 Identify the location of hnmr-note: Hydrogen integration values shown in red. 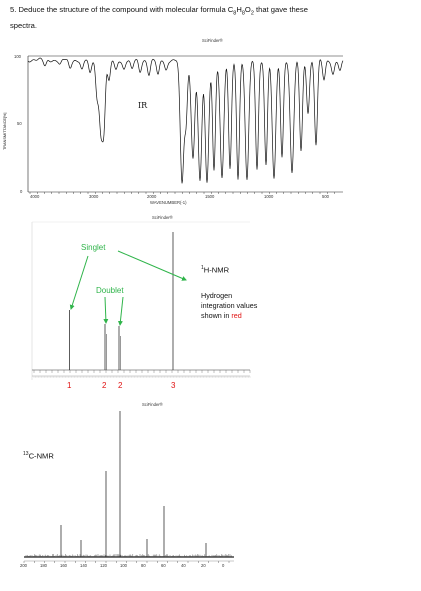
(229, 305).